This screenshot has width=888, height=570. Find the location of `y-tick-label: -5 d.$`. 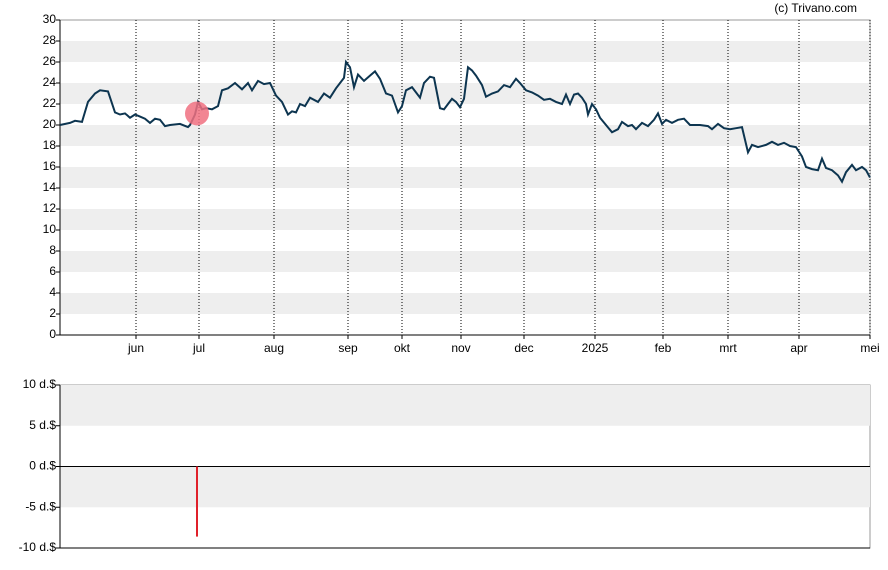

y-tick-label: -5 d.$ is located at coordinates (40, 506).